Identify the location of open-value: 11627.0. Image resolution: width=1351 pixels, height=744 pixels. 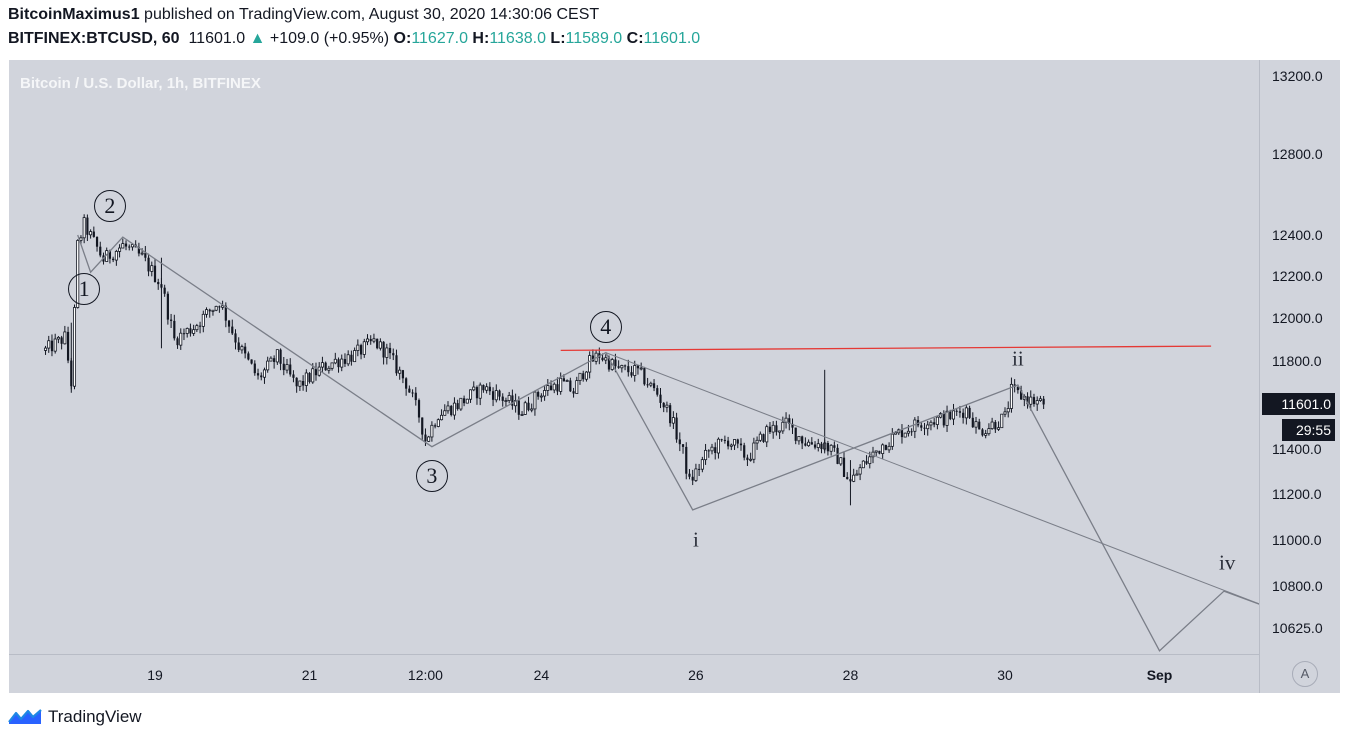
(439, 38).